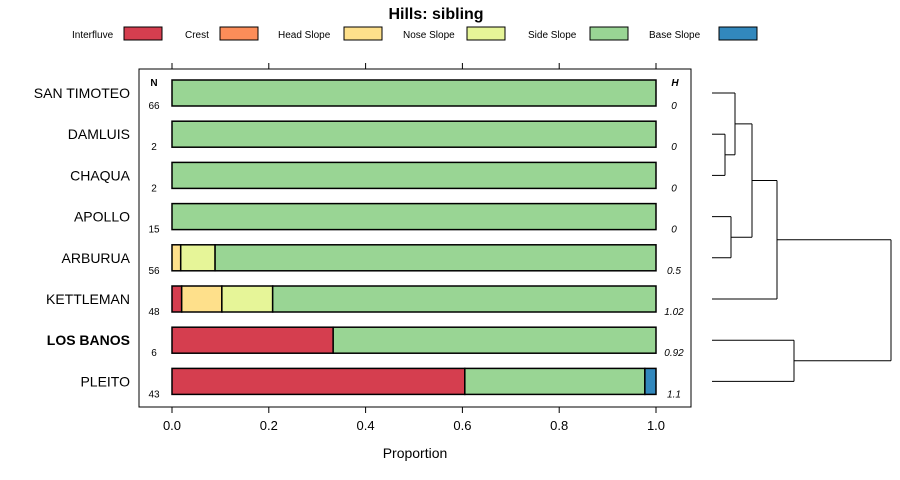 This screenshot has height=480, width=900. What do you see at coordinates (239, 33) in the screenshot?
I see `legend-swatch-crest` at bounding box center [239, 33].